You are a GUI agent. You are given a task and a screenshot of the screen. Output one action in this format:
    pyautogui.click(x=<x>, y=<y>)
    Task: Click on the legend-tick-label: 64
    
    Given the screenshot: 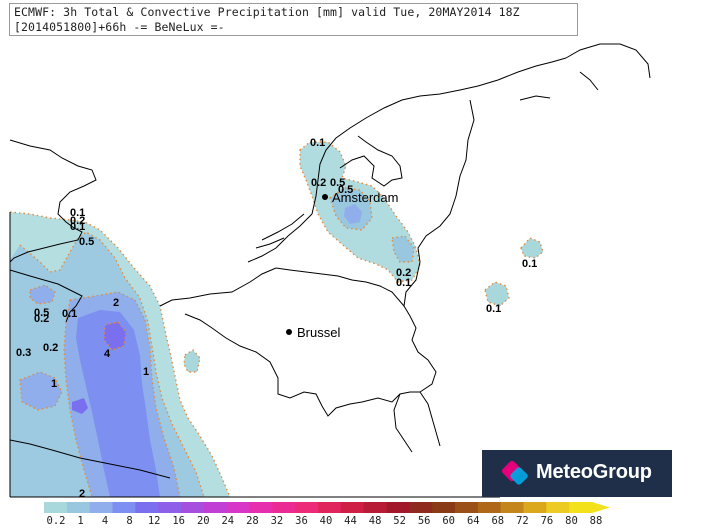 What is the action you would take?
    pyautogui.click(x=473, y=521)
    